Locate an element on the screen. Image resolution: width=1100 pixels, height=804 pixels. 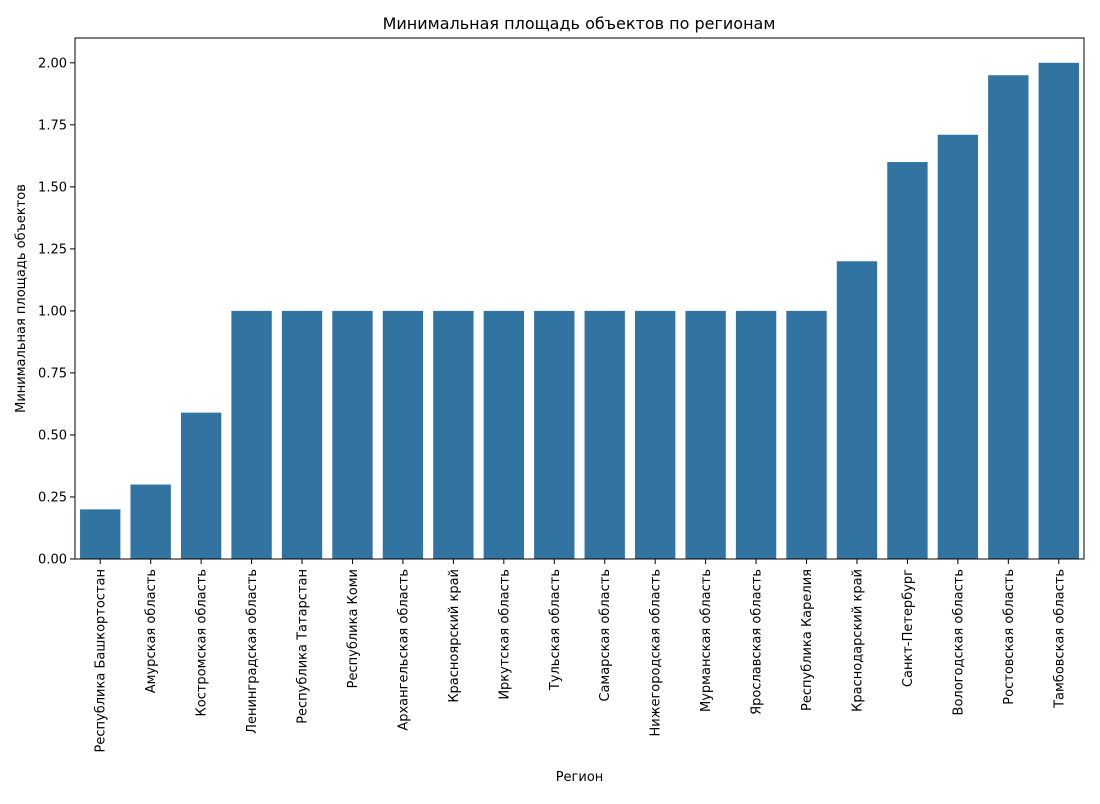
x-tick-label: Республика Коми is located at coordinates (353, 628).